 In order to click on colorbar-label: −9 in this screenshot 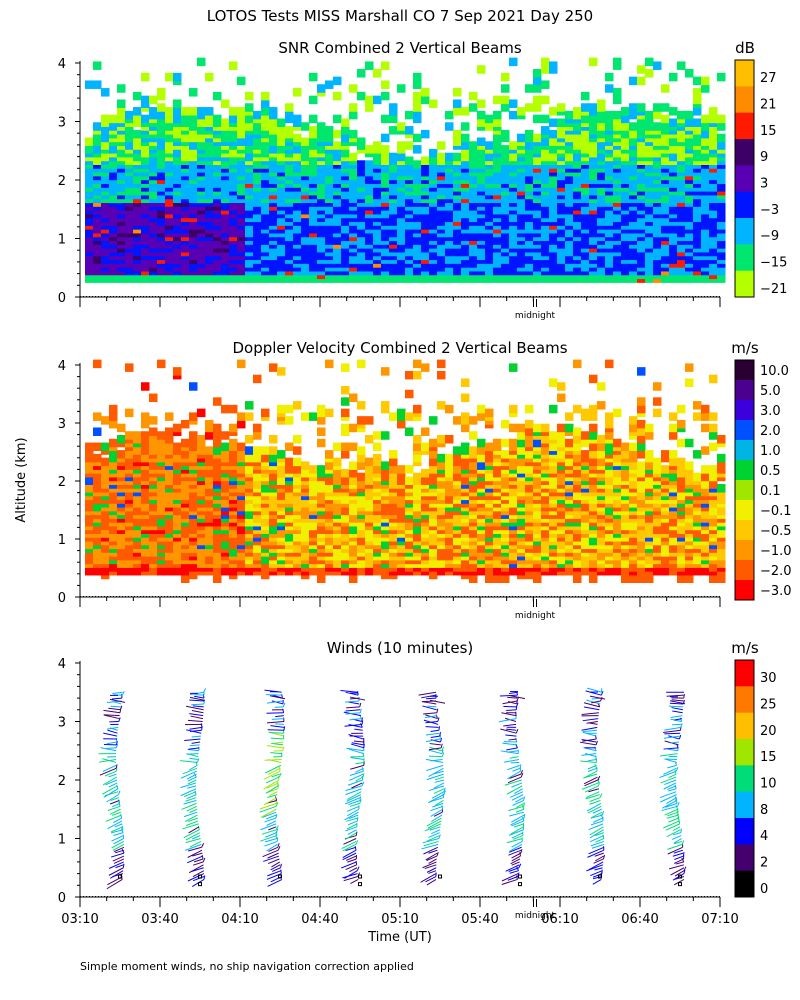, I will do `click(769, 236)`.